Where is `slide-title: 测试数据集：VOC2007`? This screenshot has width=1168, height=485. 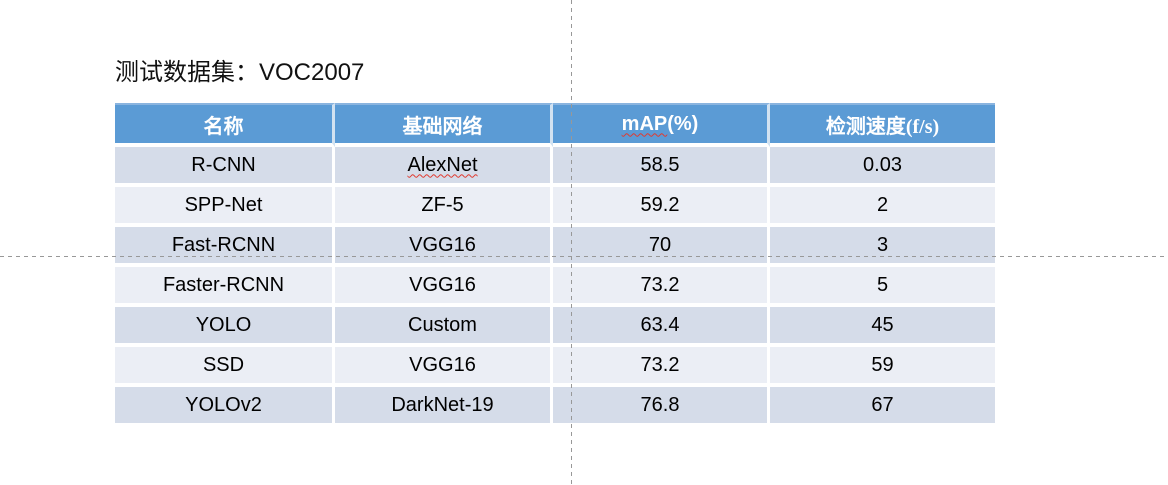
slide-title: 测试数据集：VOC2007 is located at coordinates (239, 73).